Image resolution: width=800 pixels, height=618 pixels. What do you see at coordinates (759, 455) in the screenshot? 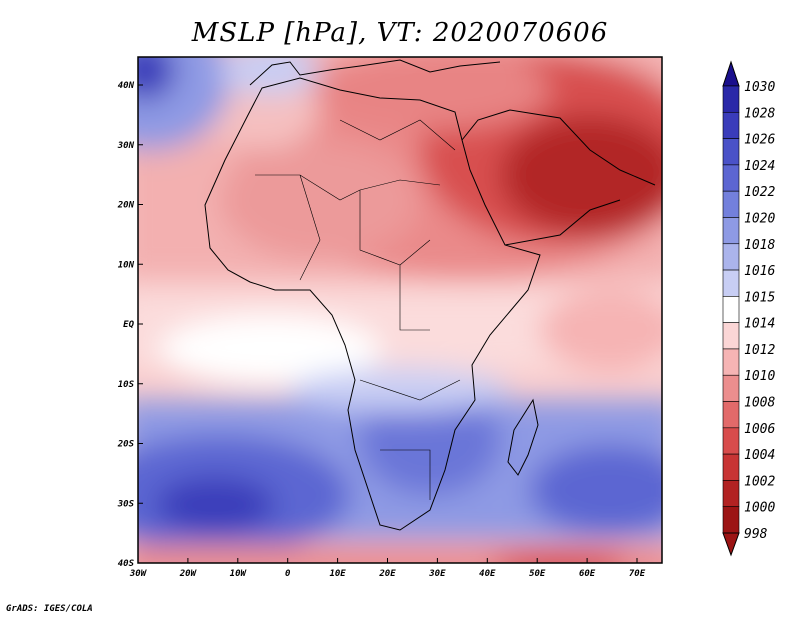
I see `colorbar-label: 1004` at bounding box center [759, 455].